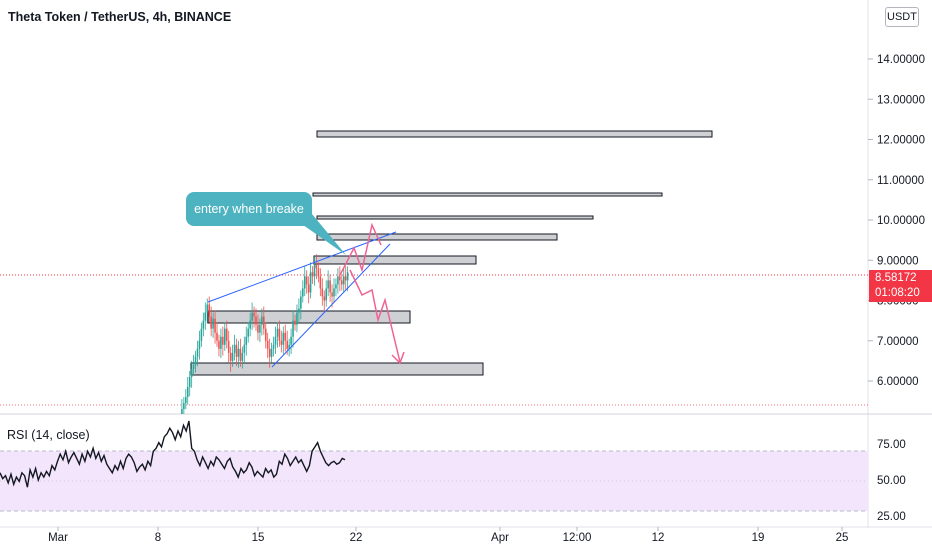  Describe the element at coordinates (173, 454) in the screenshot. I see `rsi-line` at that location.